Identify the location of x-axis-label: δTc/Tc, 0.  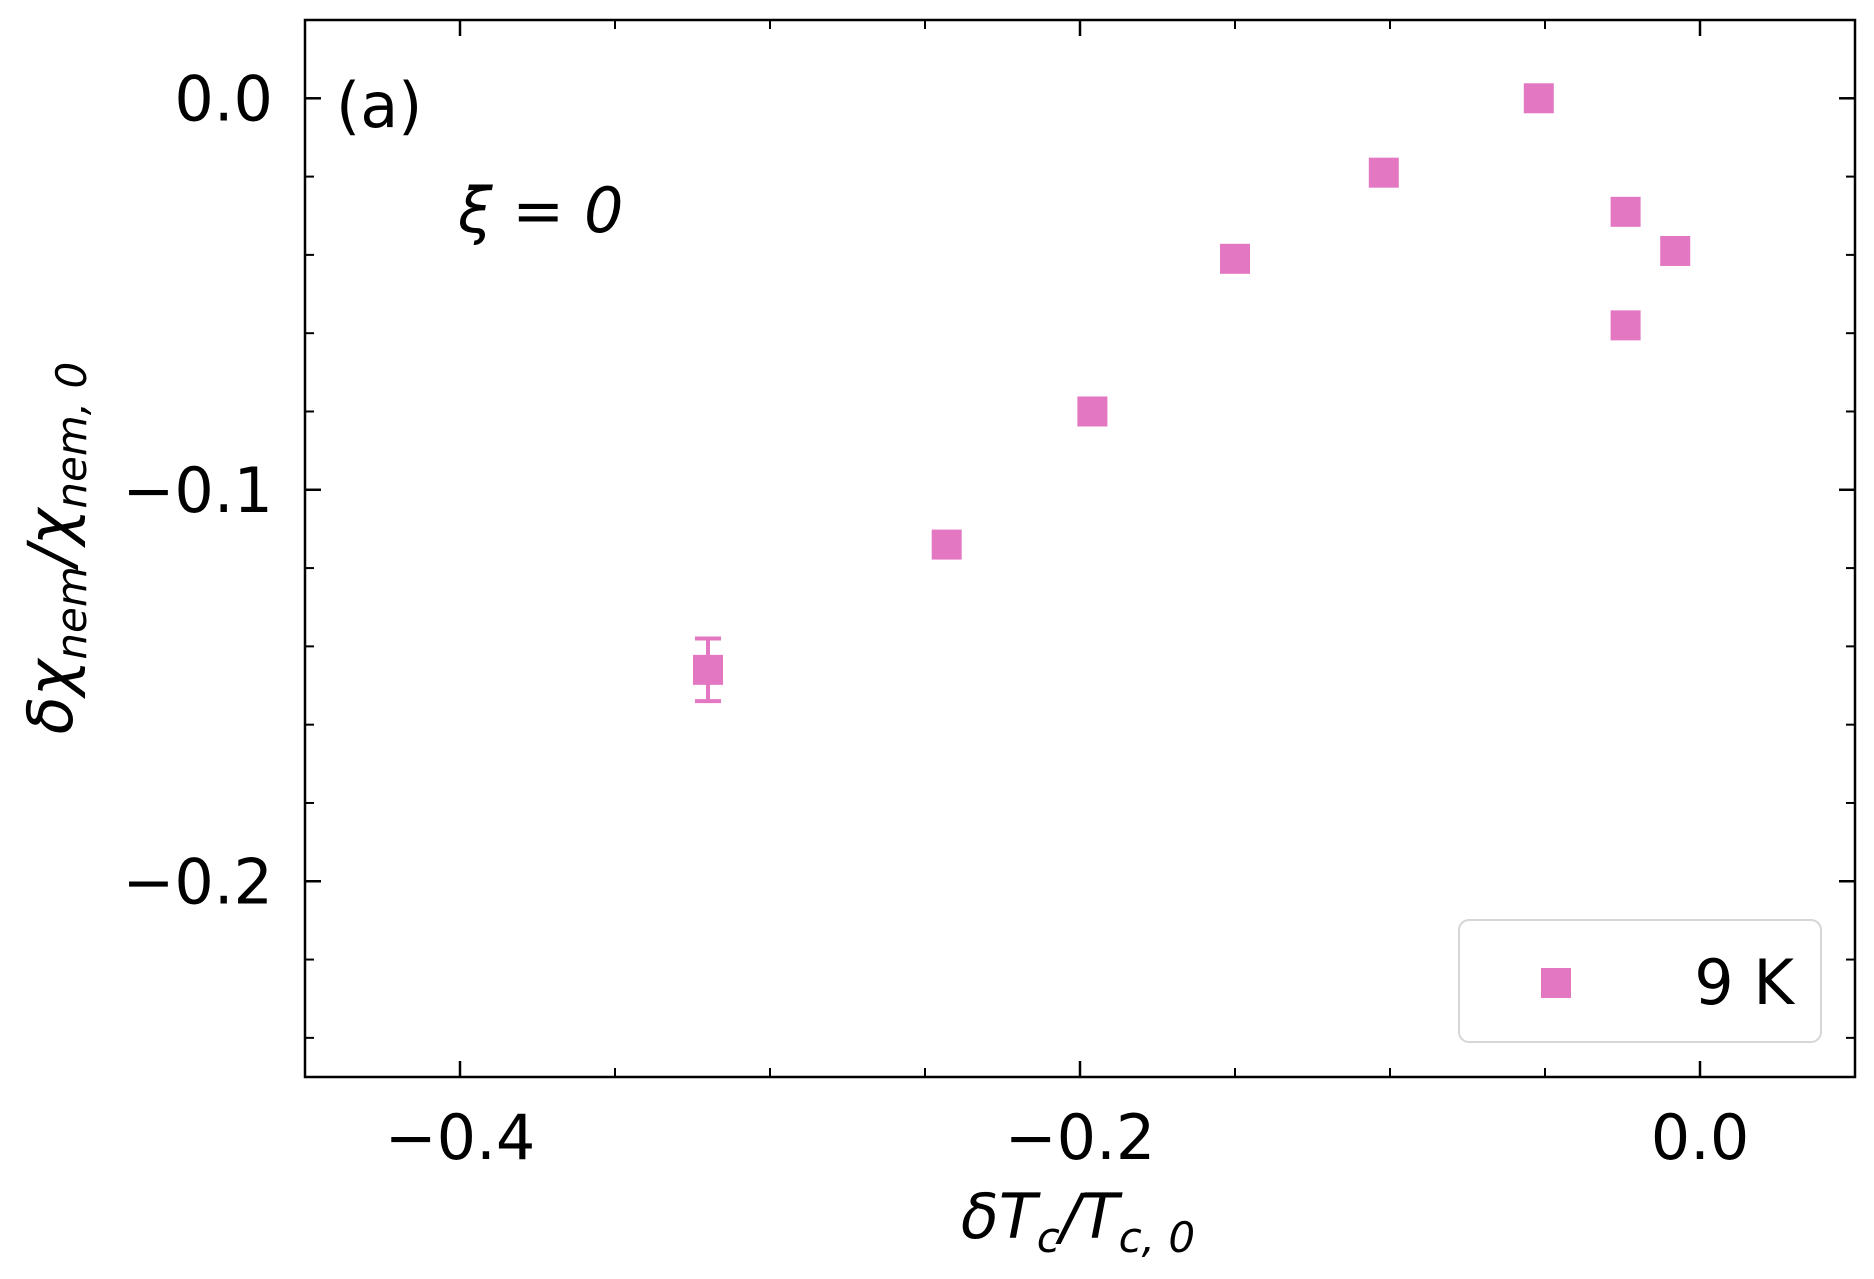
(1078, 1221).